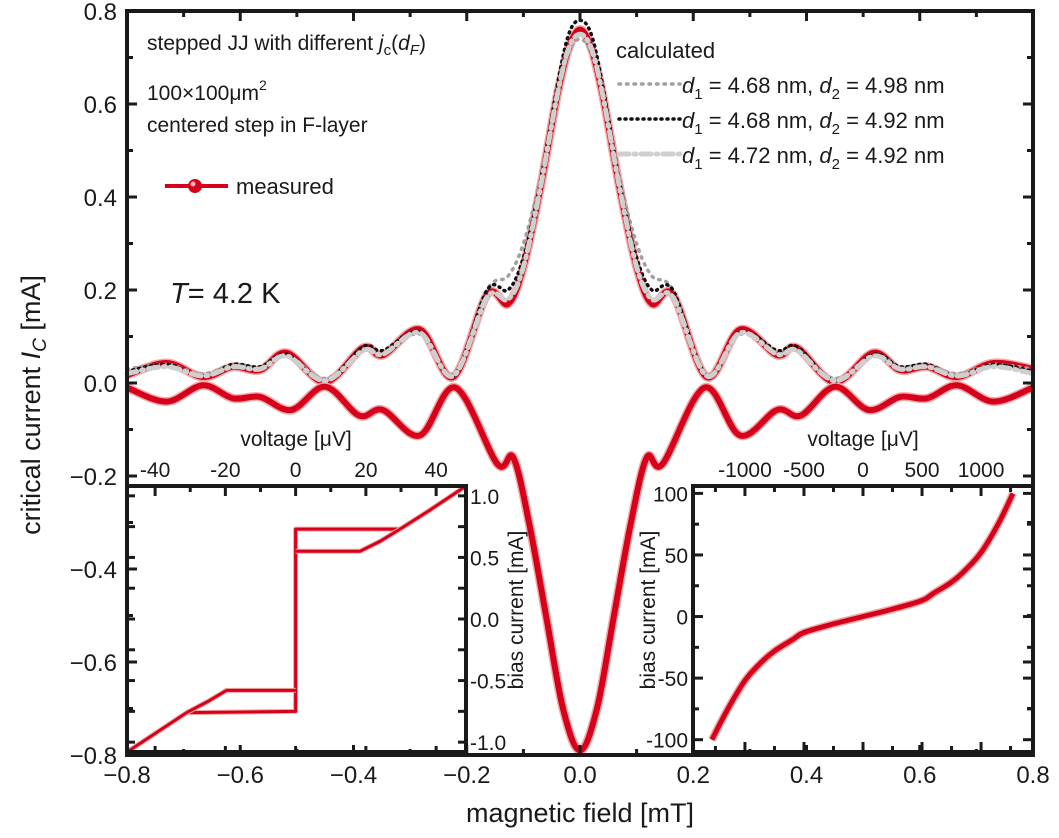 Image resolution: width=1059 pixels, height=838 pixels. I want to click on annotation-title: stepped JJ with different jc(dF), so click(286, 45).